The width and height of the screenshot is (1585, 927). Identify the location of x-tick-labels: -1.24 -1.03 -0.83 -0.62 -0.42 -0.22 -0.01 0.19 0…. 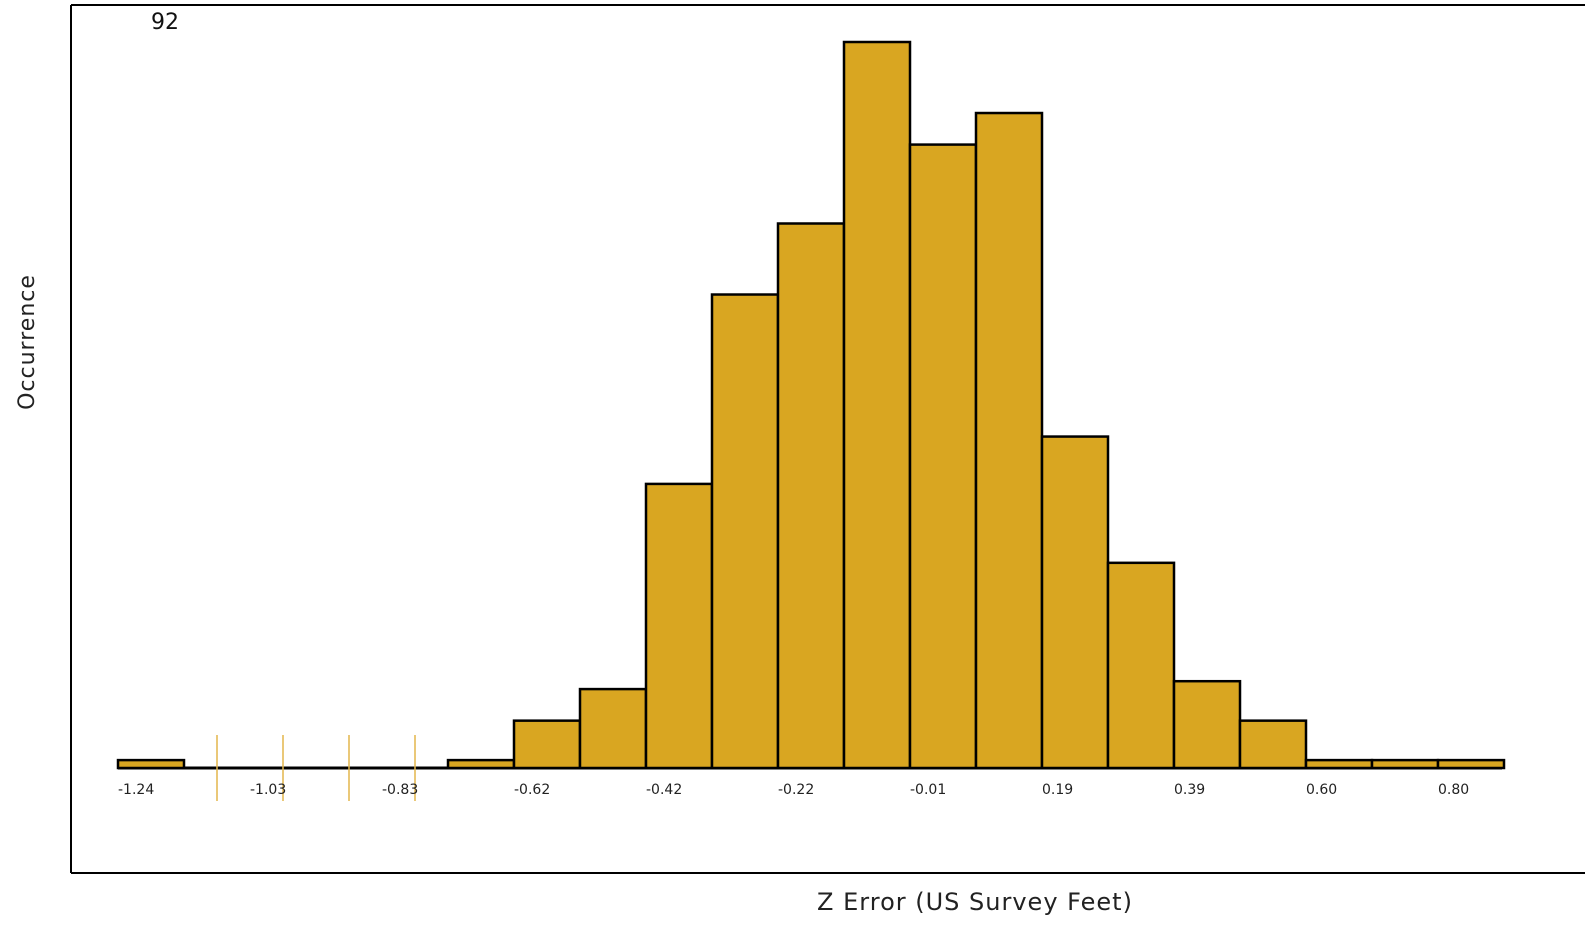
(793, 790).